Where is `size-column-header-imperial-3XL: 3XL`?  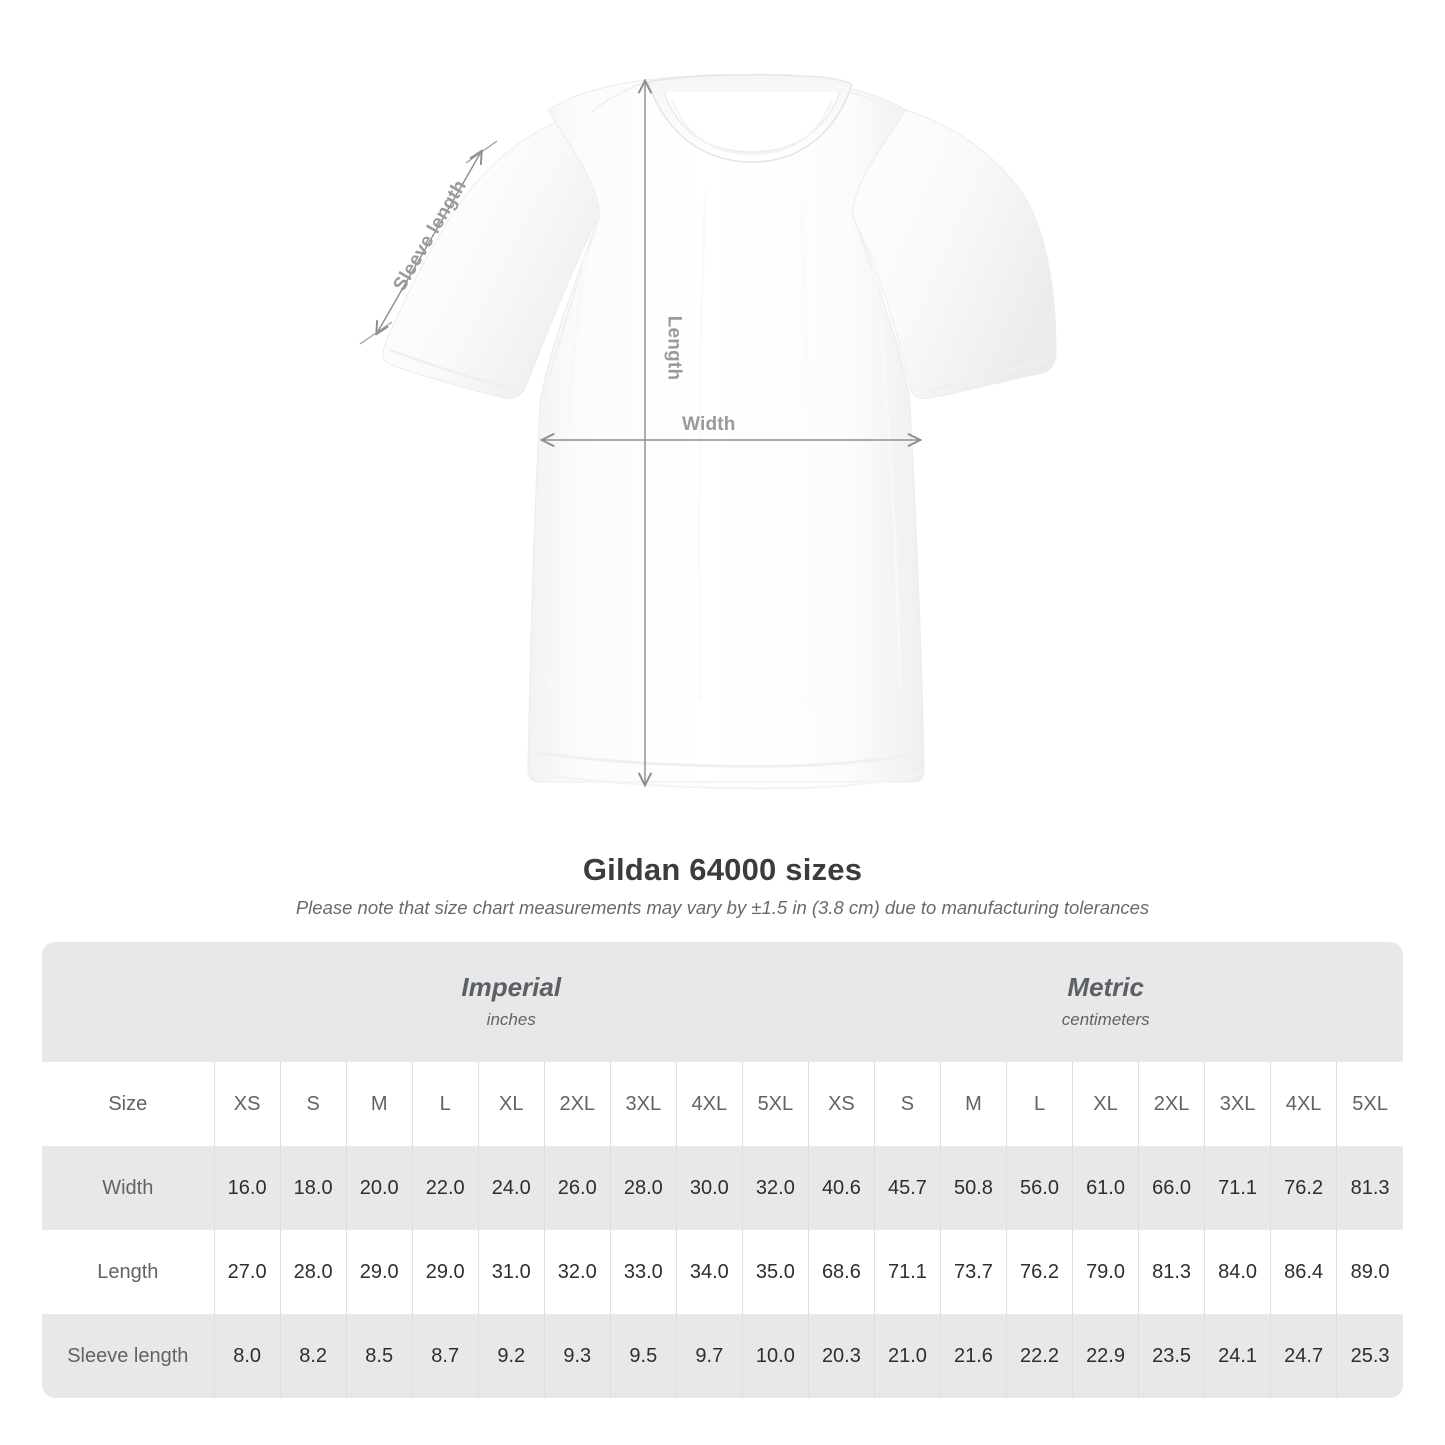 size-column-header-imperial-3XL: 3XL is located at coordinates (643, 1104).